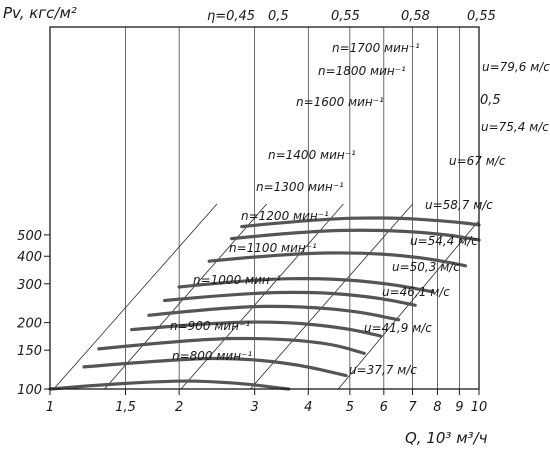 This screenshot has height=450, width=550. Describe the element at coordinates (231, 16) in the screenshot. I see `efficiency-label-0: η=0,45` at that location.